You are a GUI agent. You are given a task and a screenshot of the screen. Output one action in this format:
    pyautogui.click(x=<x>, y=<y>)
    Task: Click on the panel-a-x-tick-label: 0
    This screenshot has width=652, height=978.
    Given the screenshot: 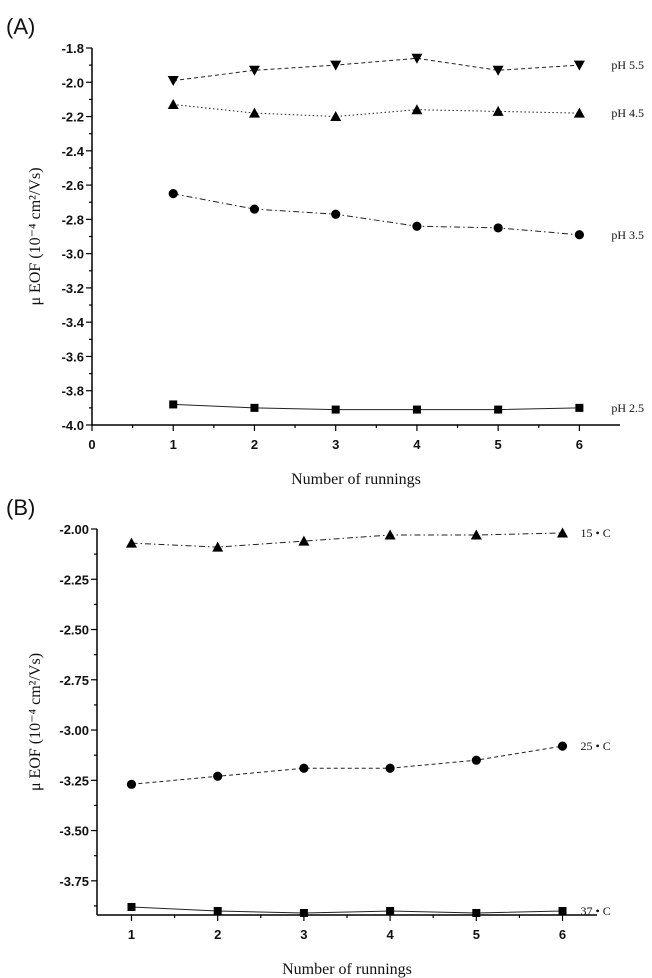 What is the action you would take?
    pyautogui.click(x=91, y=444)
    